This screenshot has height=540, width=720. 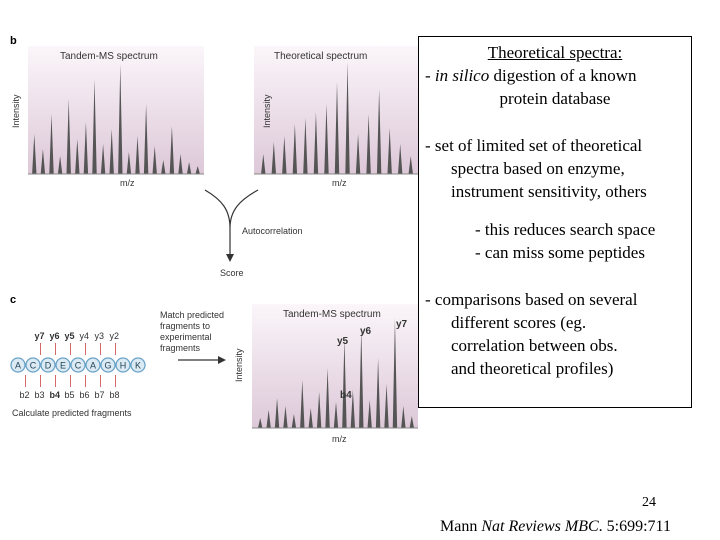 What do you see at coordinates (461, 526) in the screenshot?
I see `citation-author: Mann` at bounding box center [461, 526].